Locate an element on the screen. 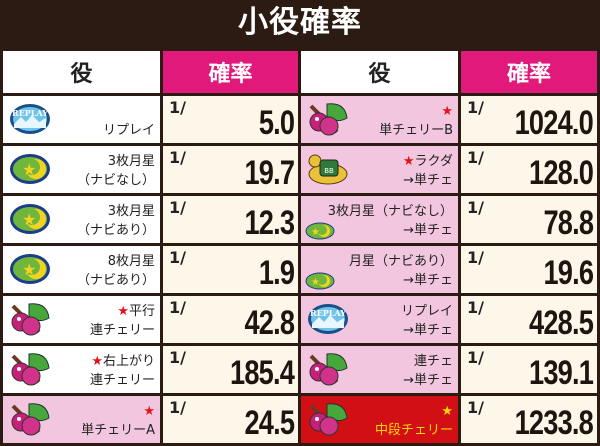  symbol-name: 単チェリーB is located at coordinates (416, 130).